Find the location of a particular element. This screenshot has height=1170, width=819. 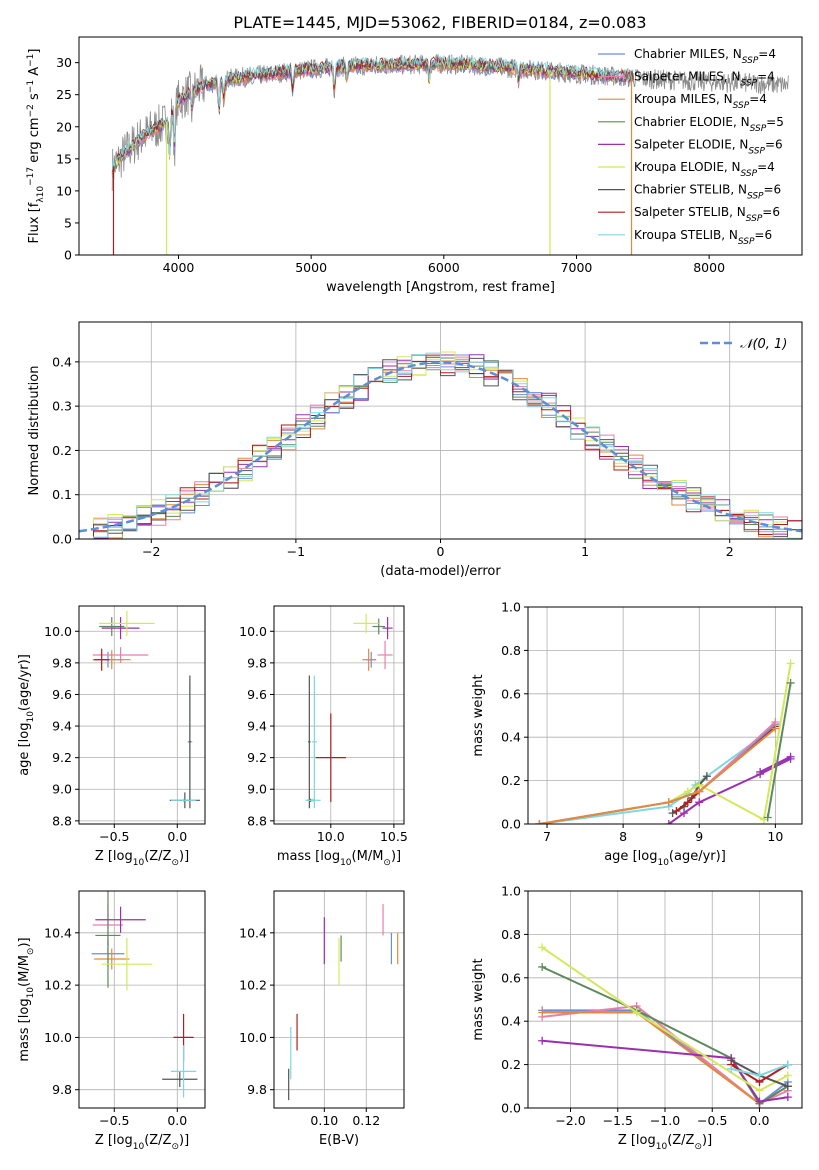

legend-entry: Kroupa STELIB, NSSP=6 is located at coordinates (703, 237).